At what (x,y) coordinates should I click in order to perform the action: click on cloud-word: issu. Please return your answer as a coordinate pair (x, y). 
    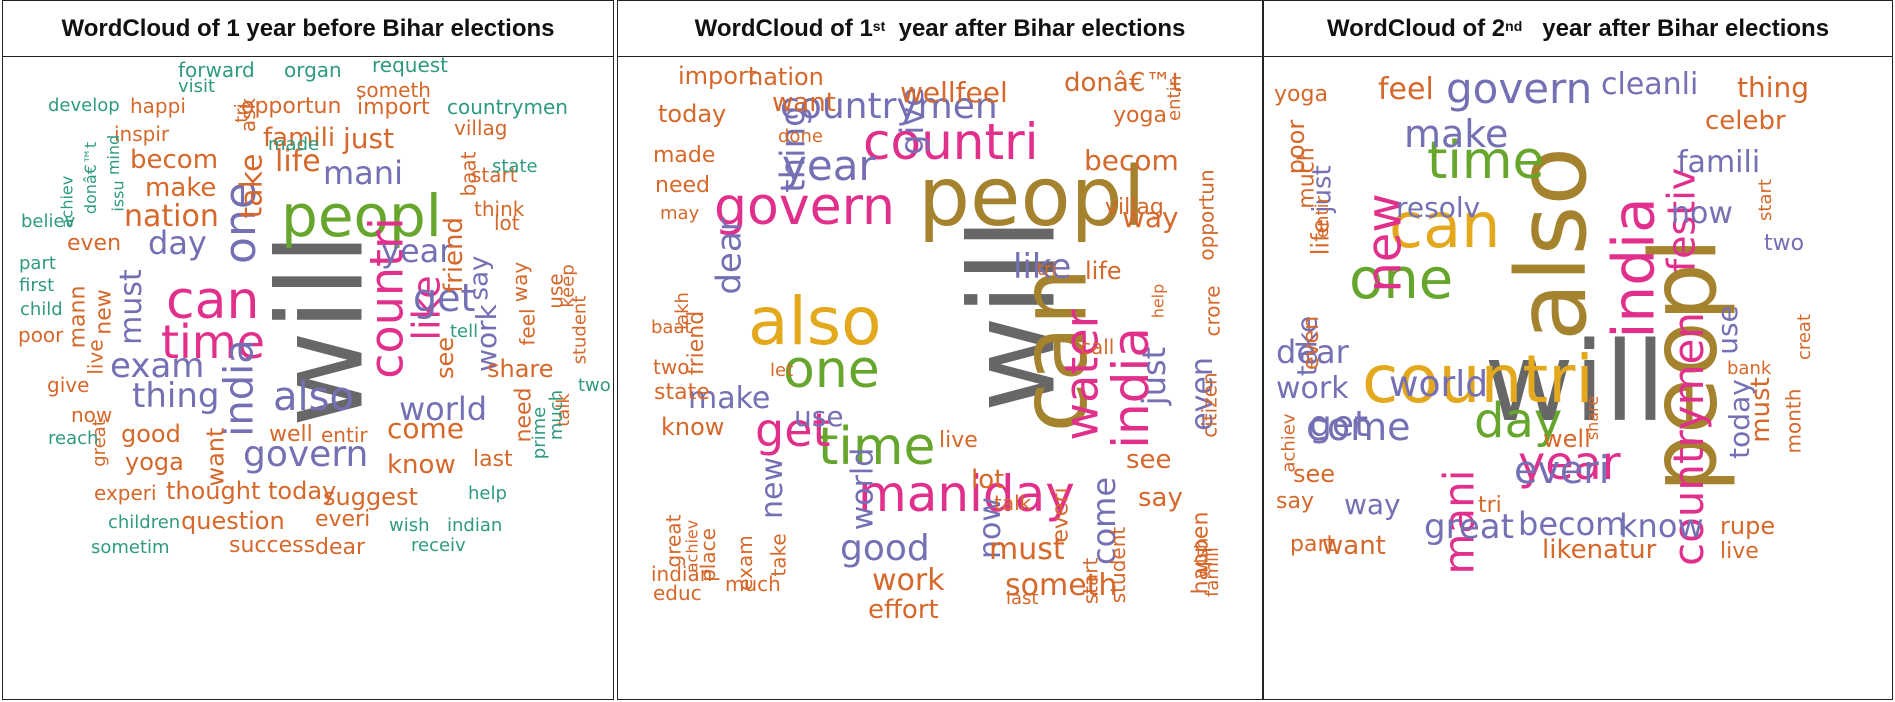
    Looking at the image, I should click on (118, 195).